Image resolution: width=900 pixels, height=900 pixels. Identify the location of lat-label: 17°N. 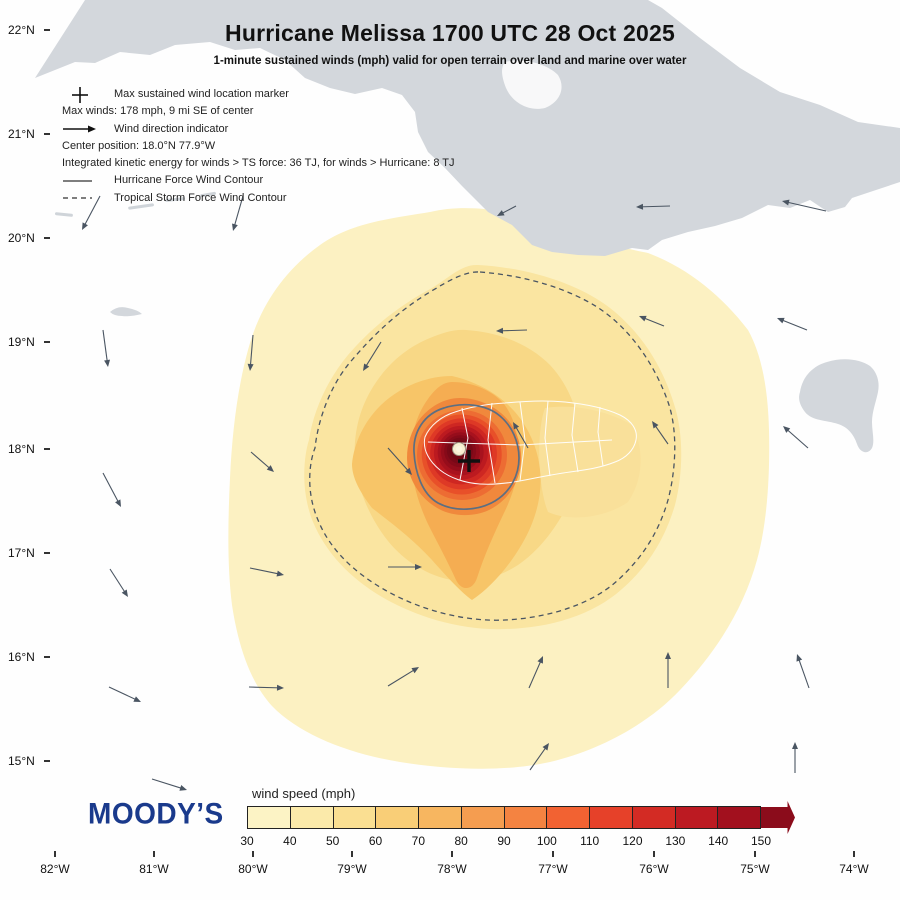
(29, 553).